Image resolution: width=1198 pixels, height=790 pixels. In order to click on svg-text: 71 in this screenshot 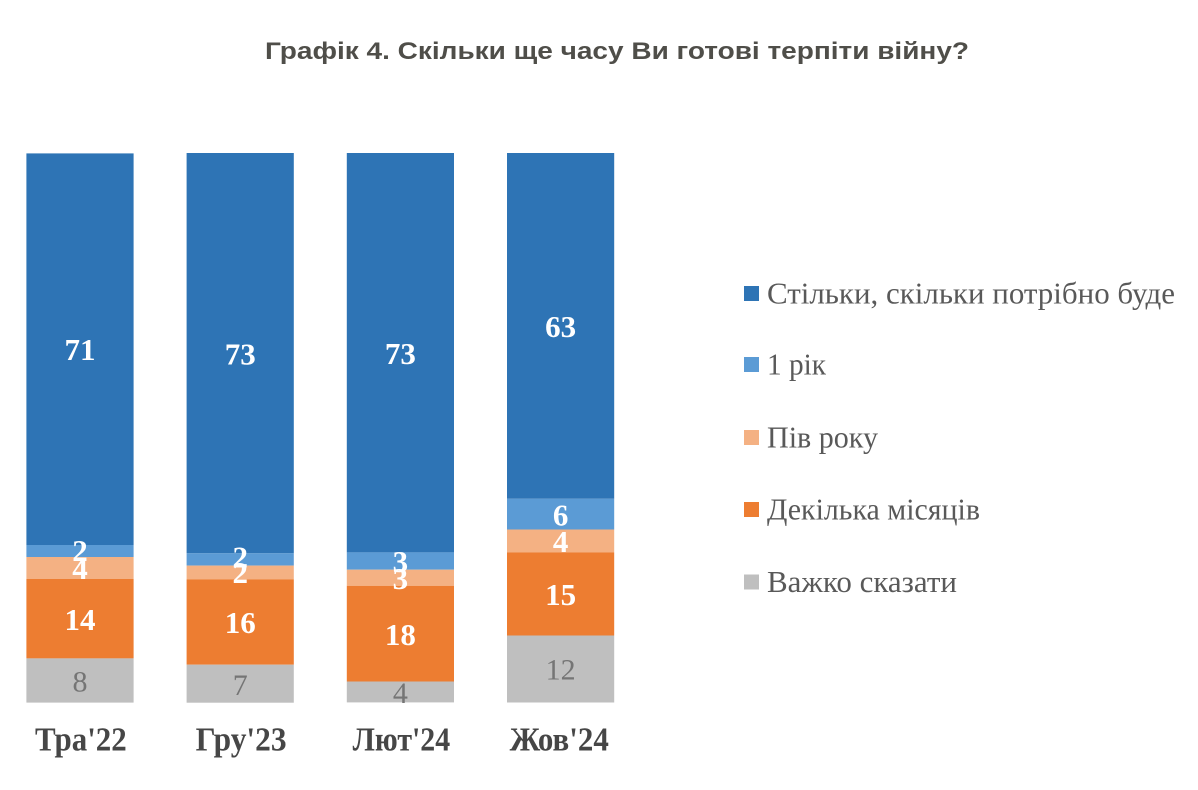, I will do `click(80, 349)`.